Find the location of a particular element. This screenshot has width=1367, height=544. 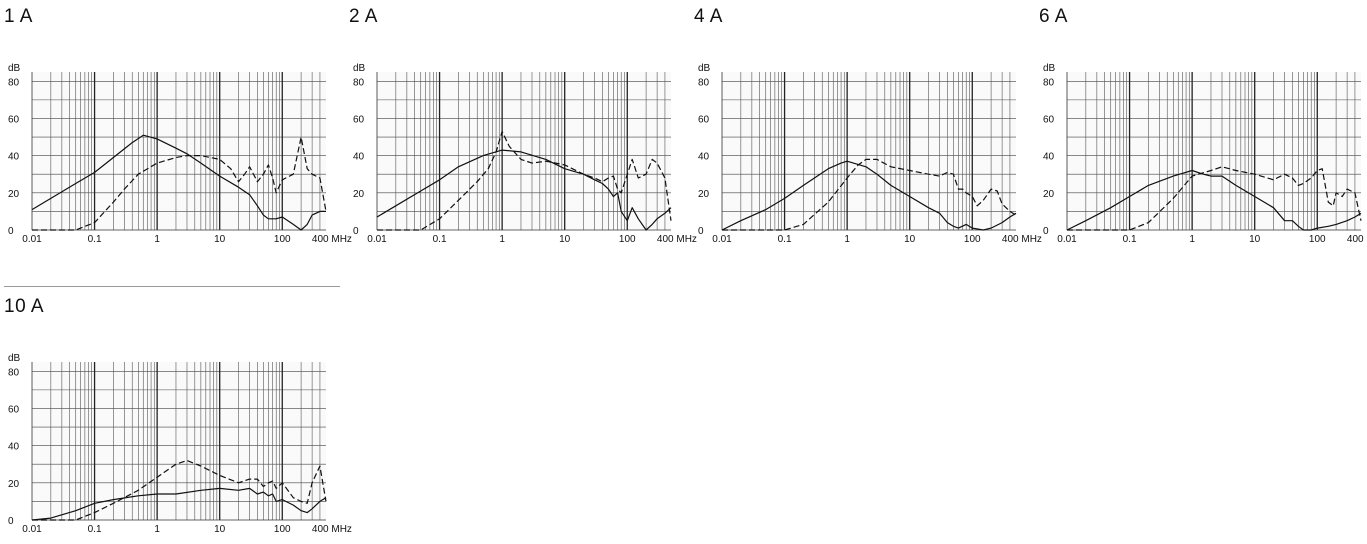

panel-10a: 10 A dB 0 20 40 60 80 0.01 0.1 1 10 100 400 MHz is located at coordinates (178, 413).